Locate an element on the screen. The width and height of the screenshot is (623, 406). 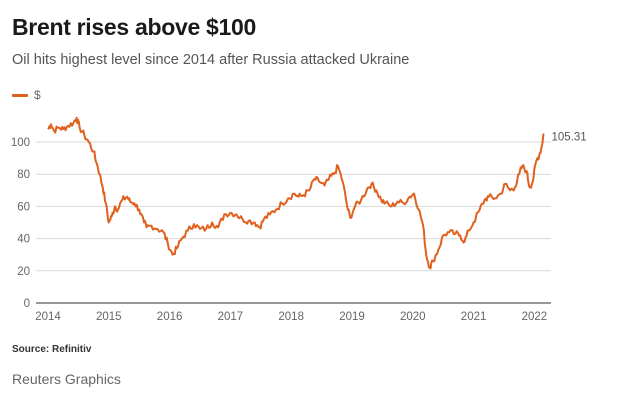
x-tick-label: 2022 is located at coordinates (535, 317).